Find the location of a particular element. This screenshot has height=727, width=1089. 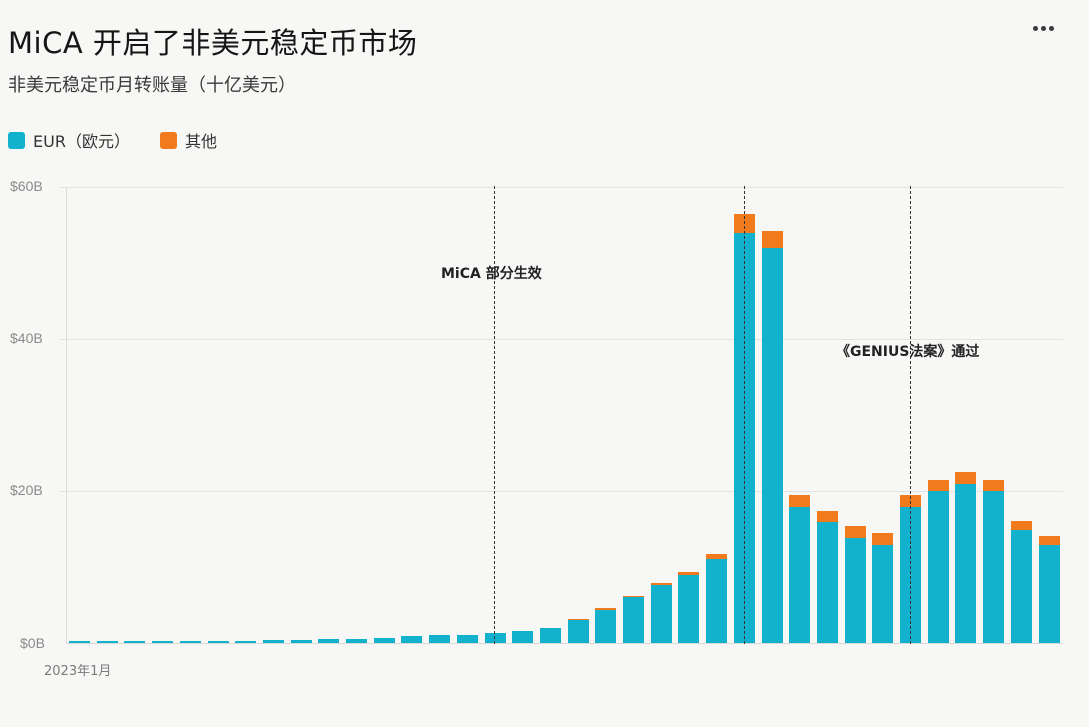

x-tick-first: 2023年1月 is located at coordinates (78, 671).